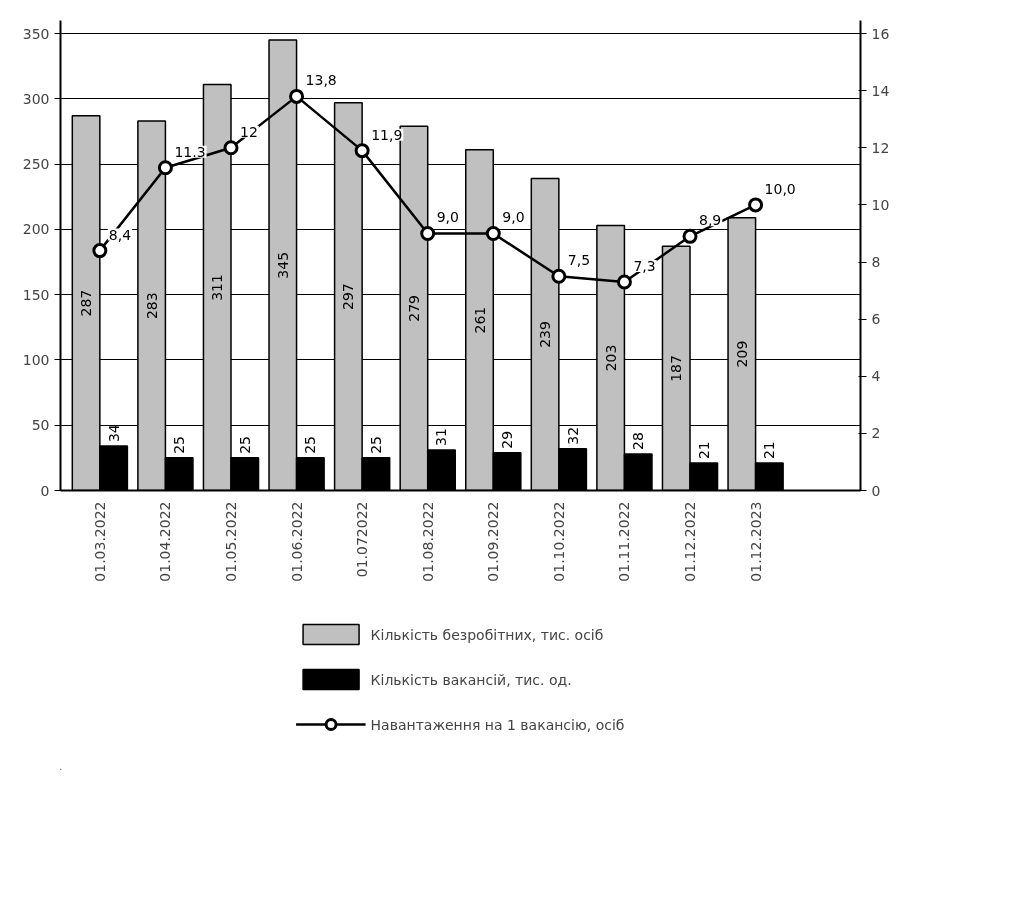 This screenshot has width=1023, height=902. Describe the element at coordinates (36, 229) in the screenshot. I see `y-tick-label: 200` at that location.